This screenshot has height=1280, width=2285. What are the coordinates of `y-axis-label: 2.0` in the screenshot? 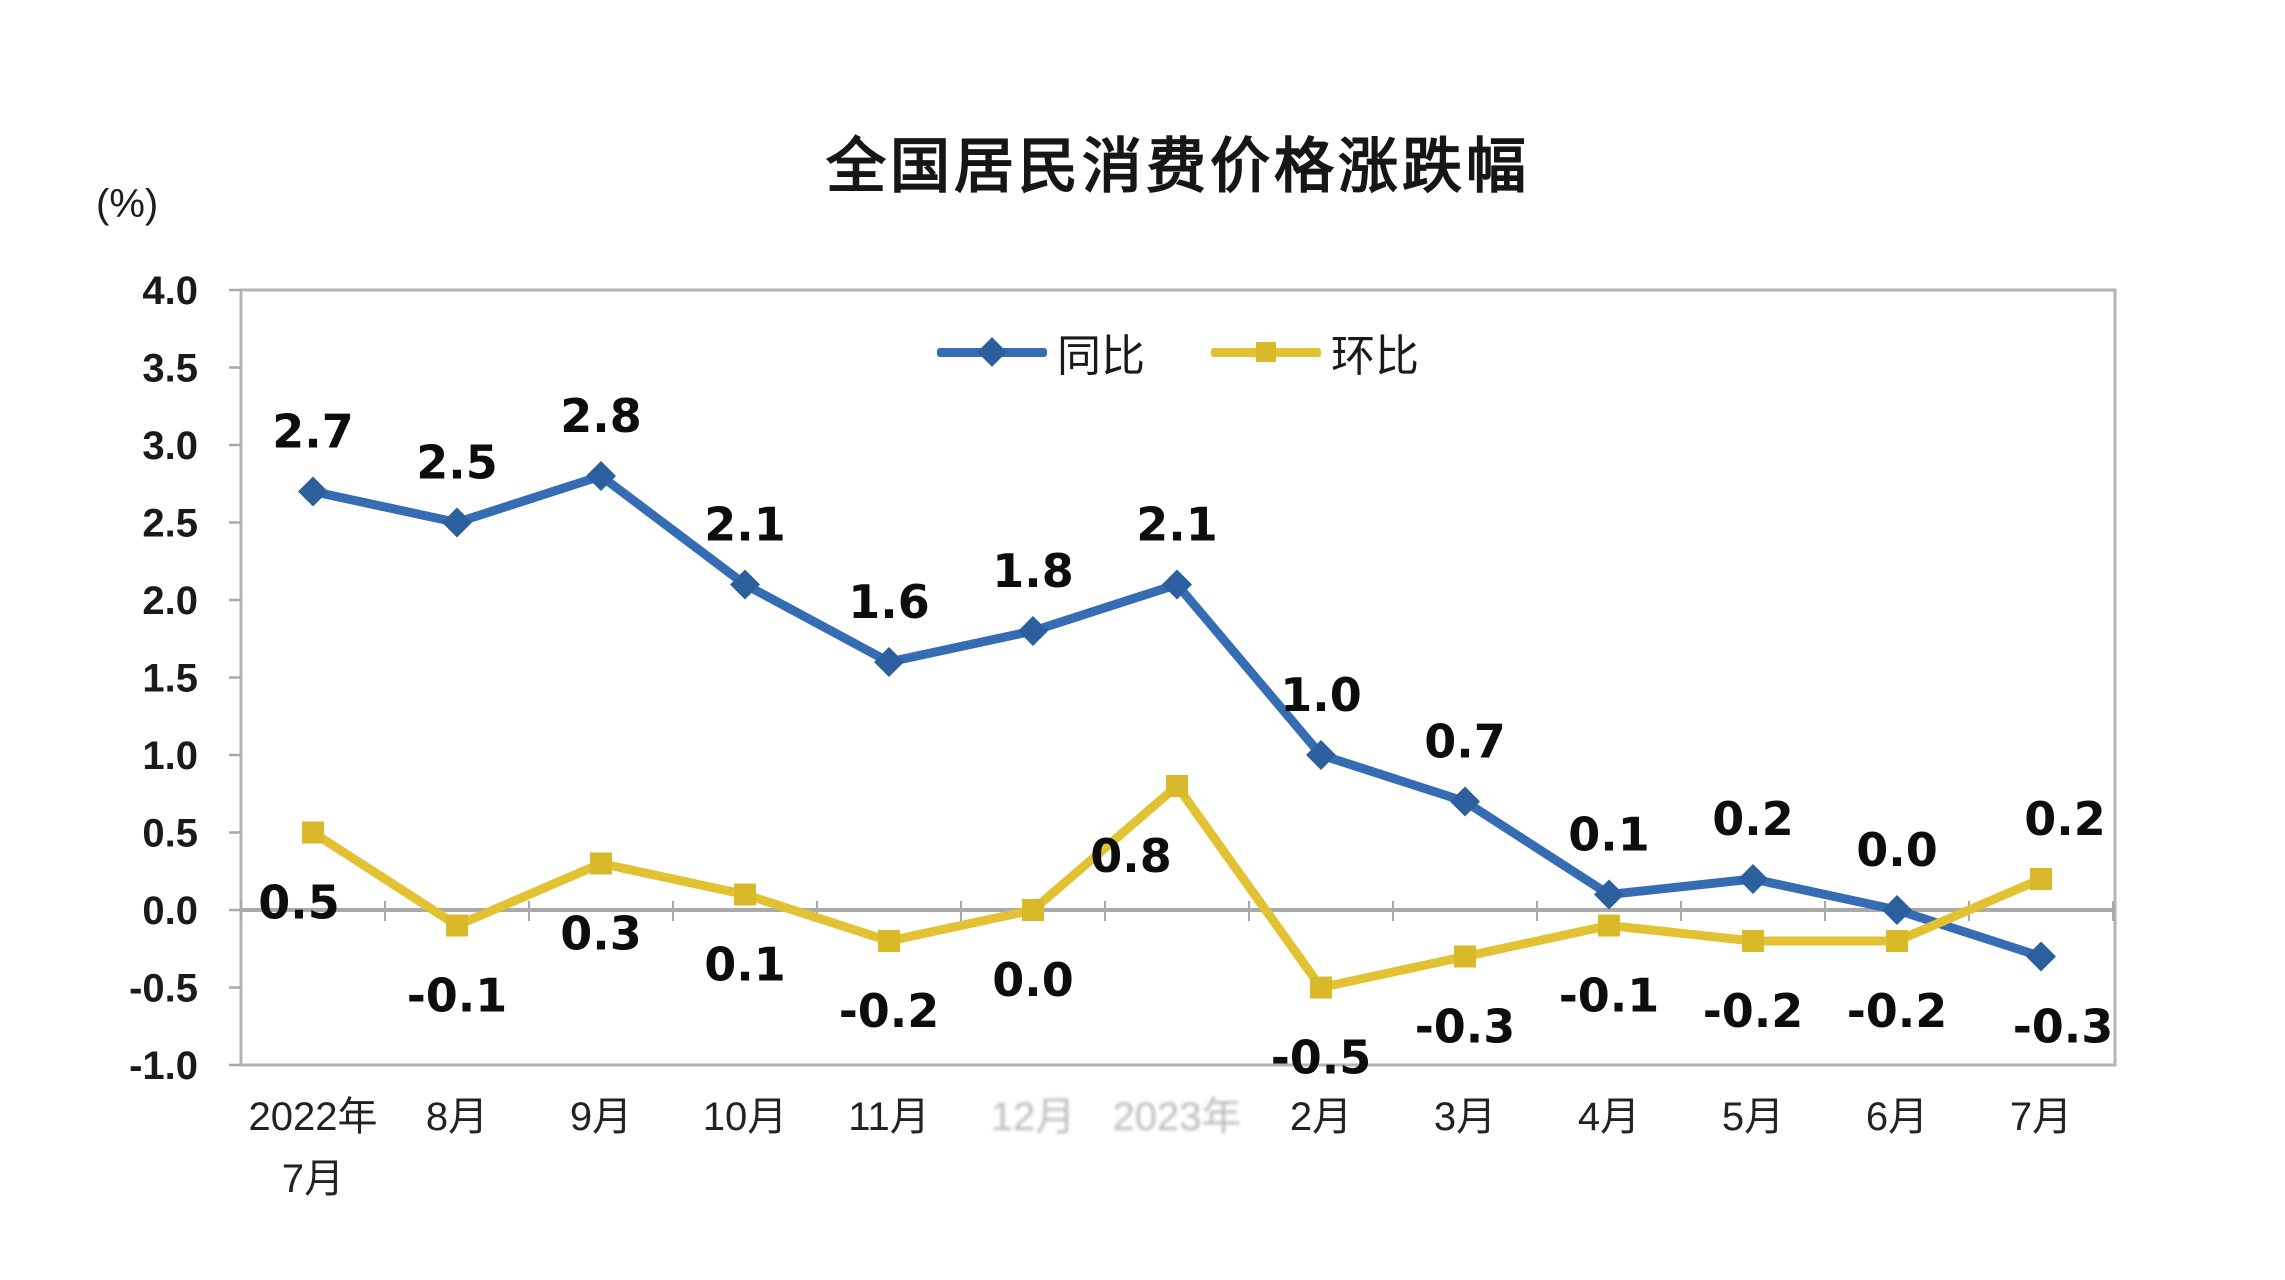 It's located at (170, 601).